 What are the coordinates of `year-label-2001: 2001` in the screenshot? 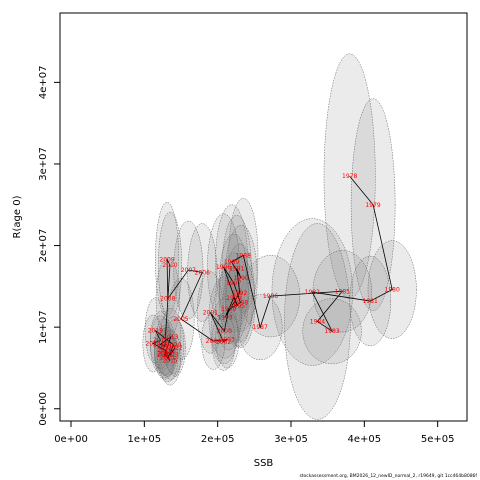 It's located at (210, 312).